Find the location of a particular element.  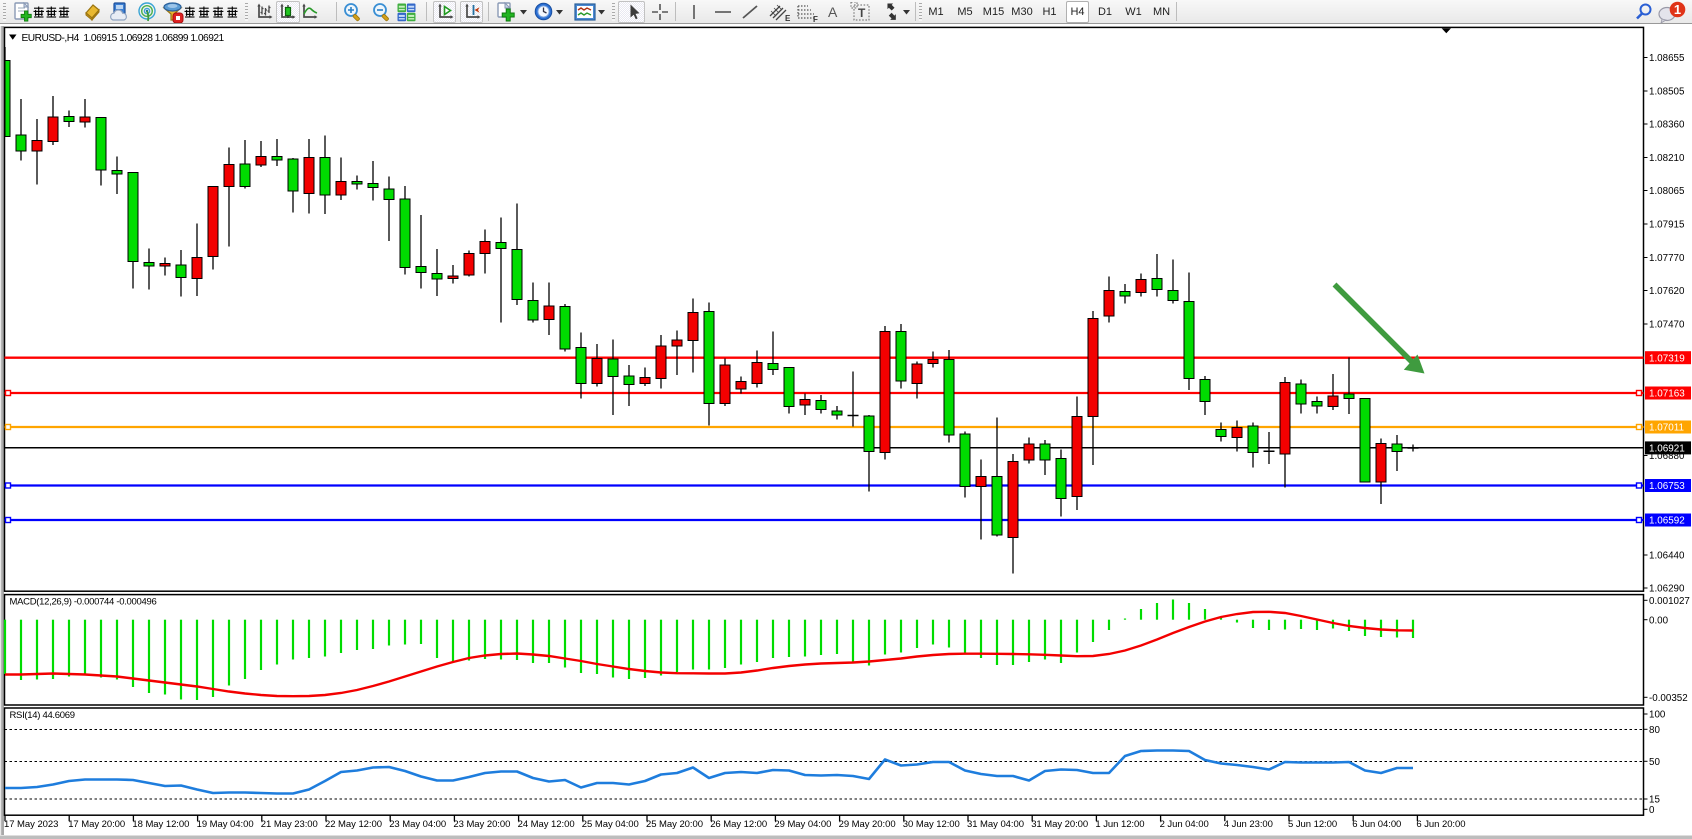

svg-text: 31 May 20:00 is located at coordinates (1059, 824).